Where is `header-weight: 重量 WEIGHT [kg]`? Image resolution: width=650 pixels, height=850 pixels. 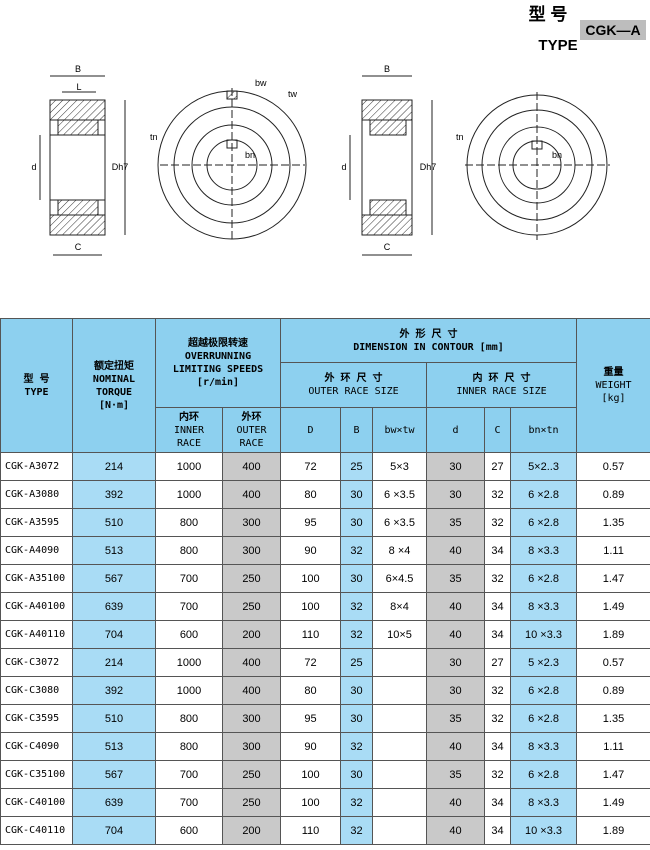
header-weight: 重量 WEIGHT [kg] is located at coordinates (613, 385).